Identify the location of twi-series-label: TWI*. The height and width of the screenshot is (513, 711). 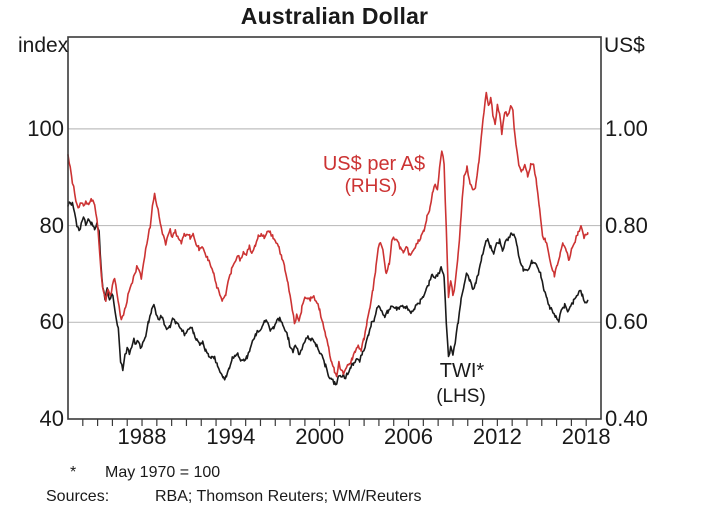
(462, 371).